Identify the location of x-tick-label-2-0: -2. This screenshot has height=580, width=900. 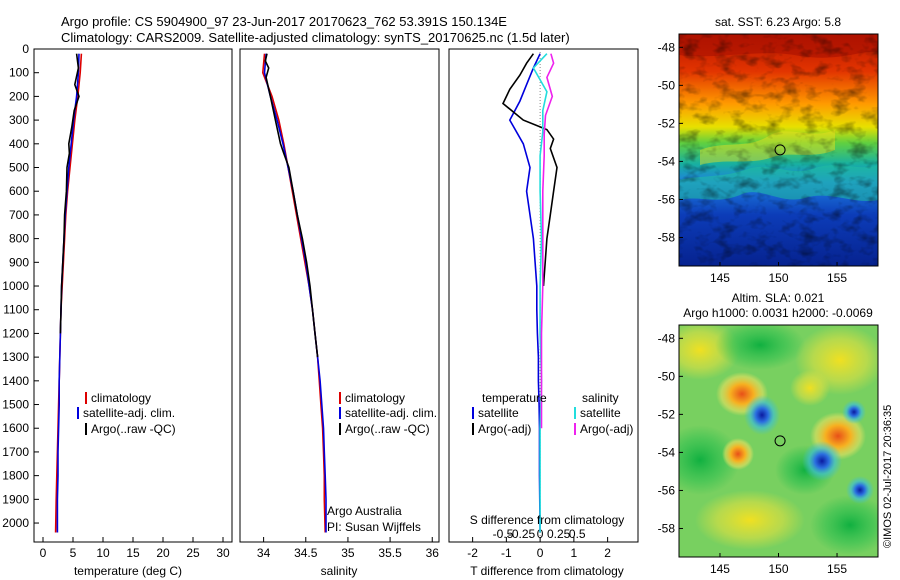
(472, 553).